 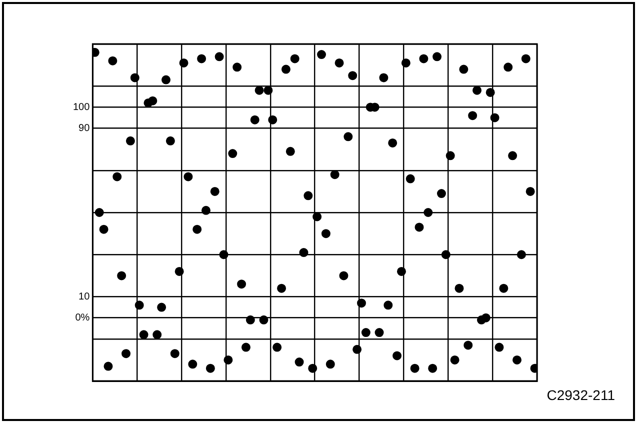 What do you see at coordinates (84, 297) in the screenshot?
I see `y-tick-label: 10` at bounding box center [84, 297].